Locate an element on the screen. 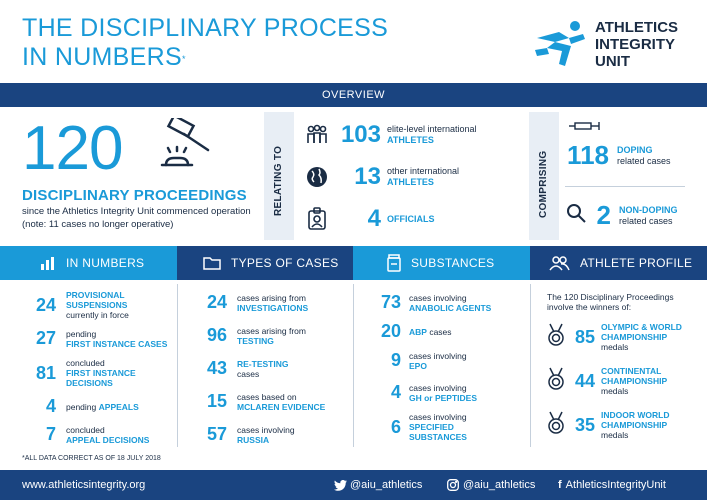 The width and height of the screenshot is (707, 500). relating-row-other: 13 other international ATHLETES is located at coordinates (382, 177).